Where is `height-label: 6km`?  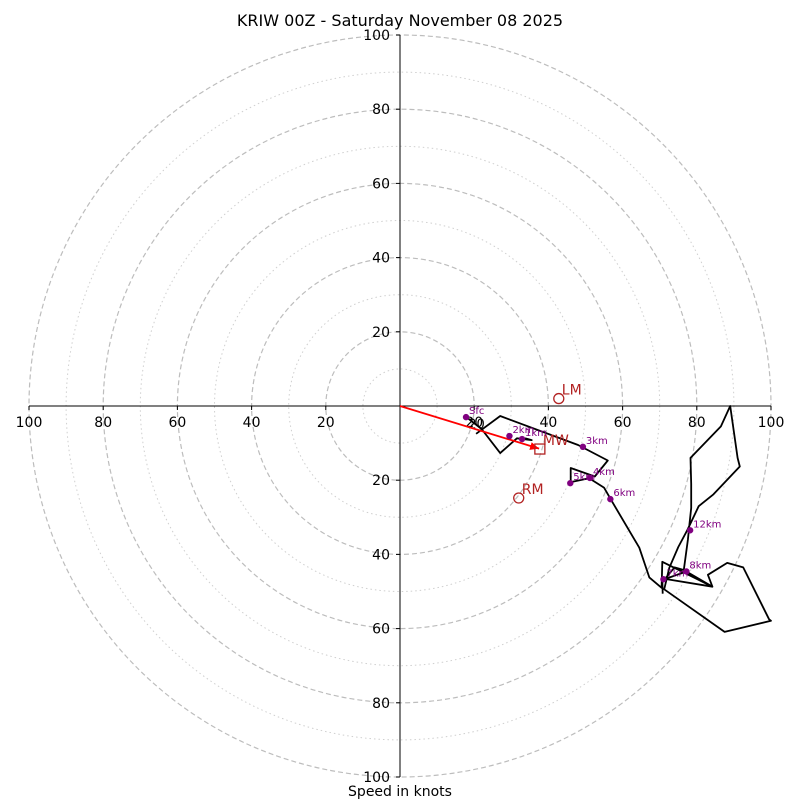
height-label: 6km is located at coordinates (624, 493).